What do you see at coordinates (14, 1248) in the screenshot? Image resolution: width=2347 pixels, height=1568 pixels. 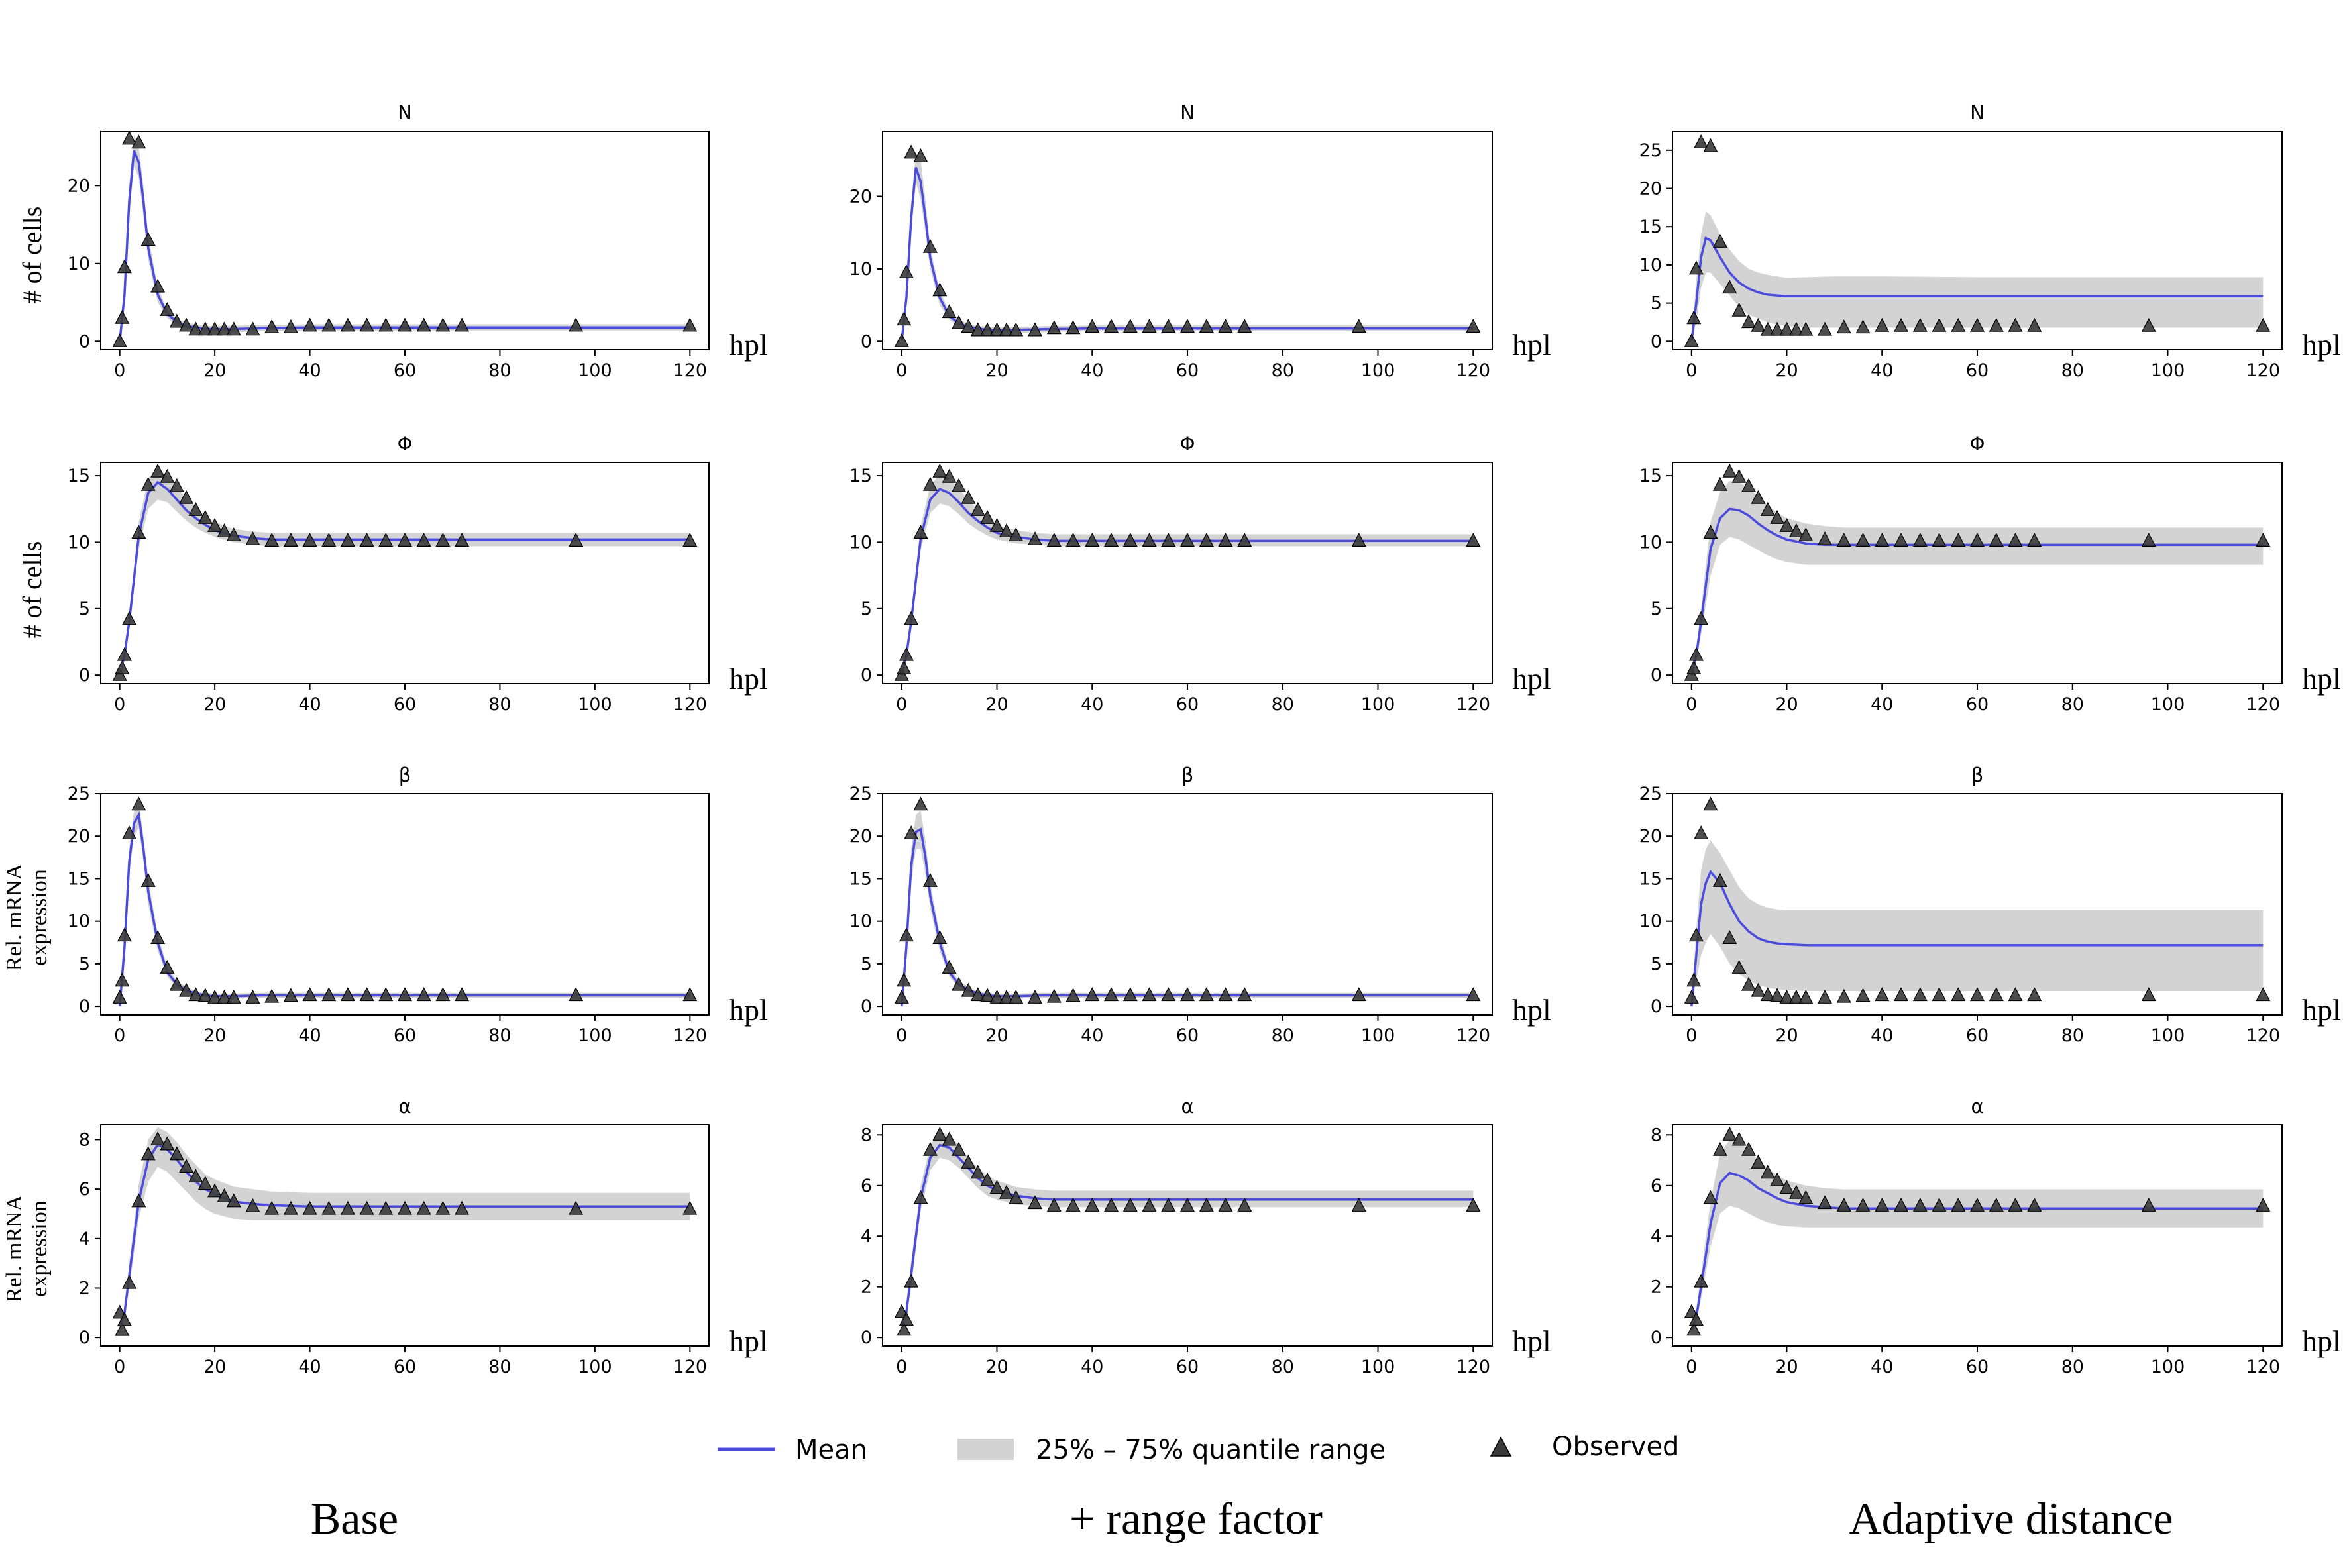 I see `ylabel-row-4-line-1: Rel. mRNA` at bounding box center [14, 1248].